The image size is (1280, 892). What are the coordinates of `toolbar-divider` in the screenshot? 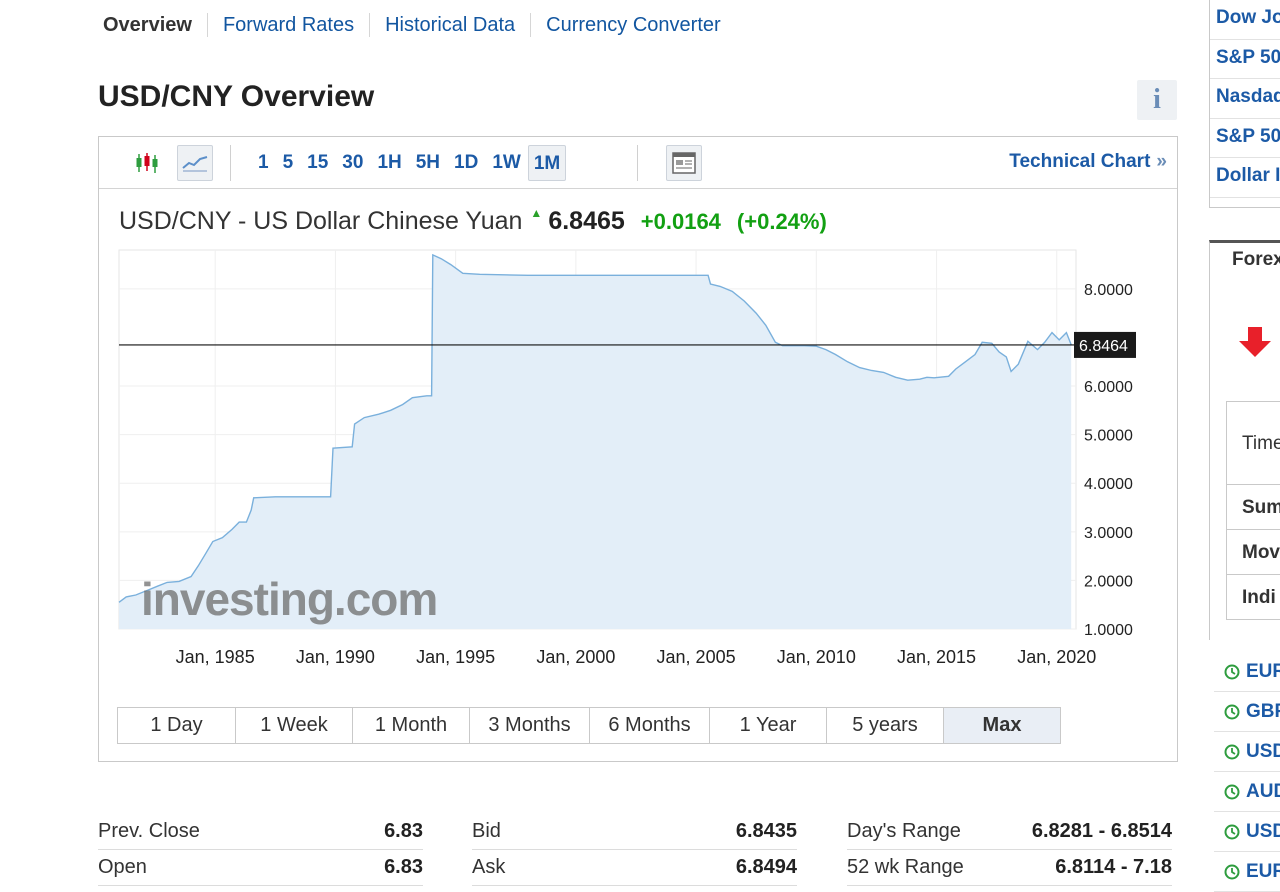 It's located at (637, 163).